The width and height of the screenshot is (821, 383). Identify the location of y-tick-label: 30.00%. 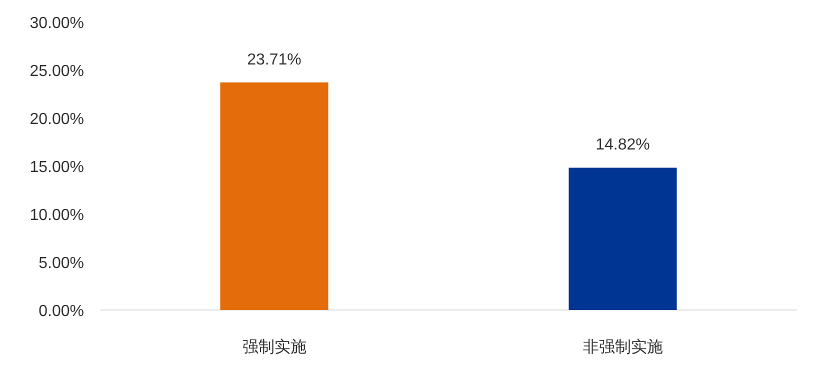
(57, 23).